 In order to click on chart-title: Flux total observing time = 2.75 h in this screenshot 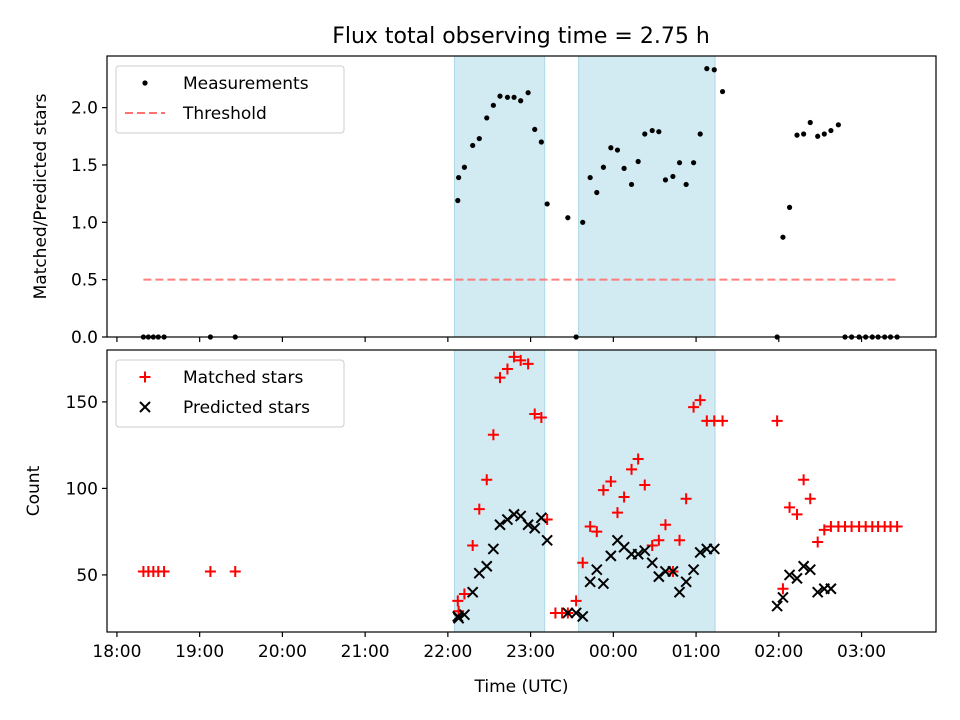, I will do `click(521, 36)`.